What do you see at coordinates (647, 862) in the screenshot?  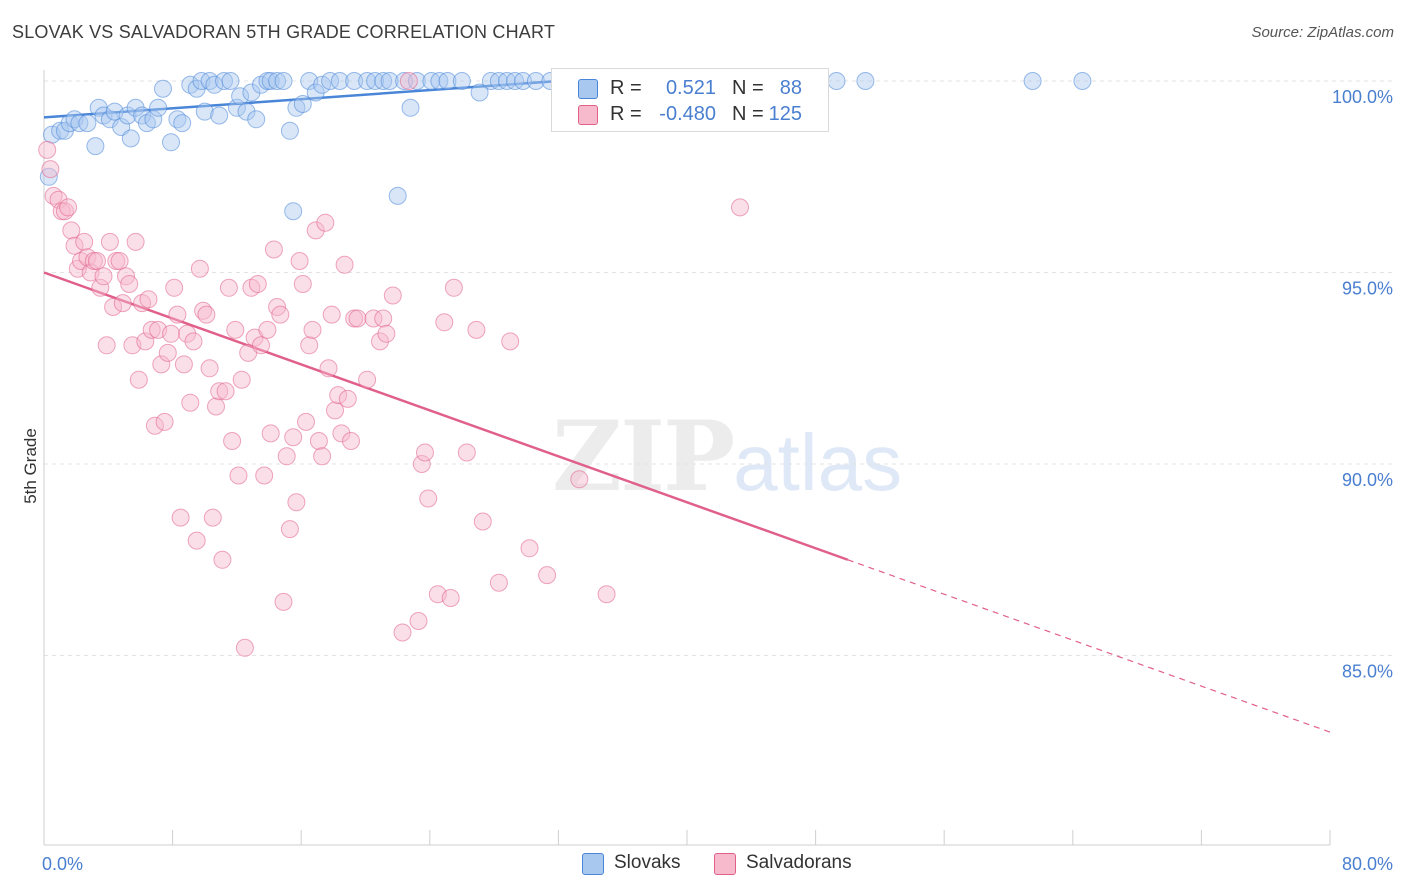 I see `legend-label-slovaks: Slovaks` at bounding box center [647, 862].